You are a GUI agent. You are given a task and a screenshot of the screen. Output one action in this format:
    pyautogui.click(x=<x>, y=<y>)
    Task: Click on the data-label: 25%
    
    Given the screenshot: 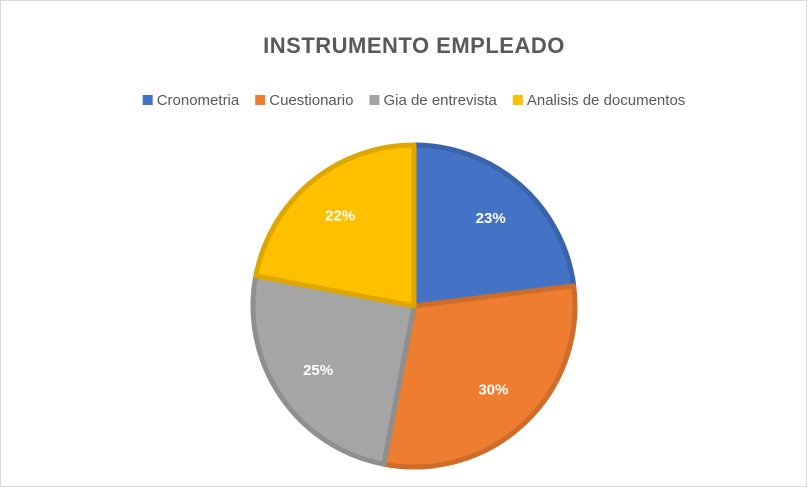 What is the action you would take?
    pyautogui.click(x=318, y=370)
    